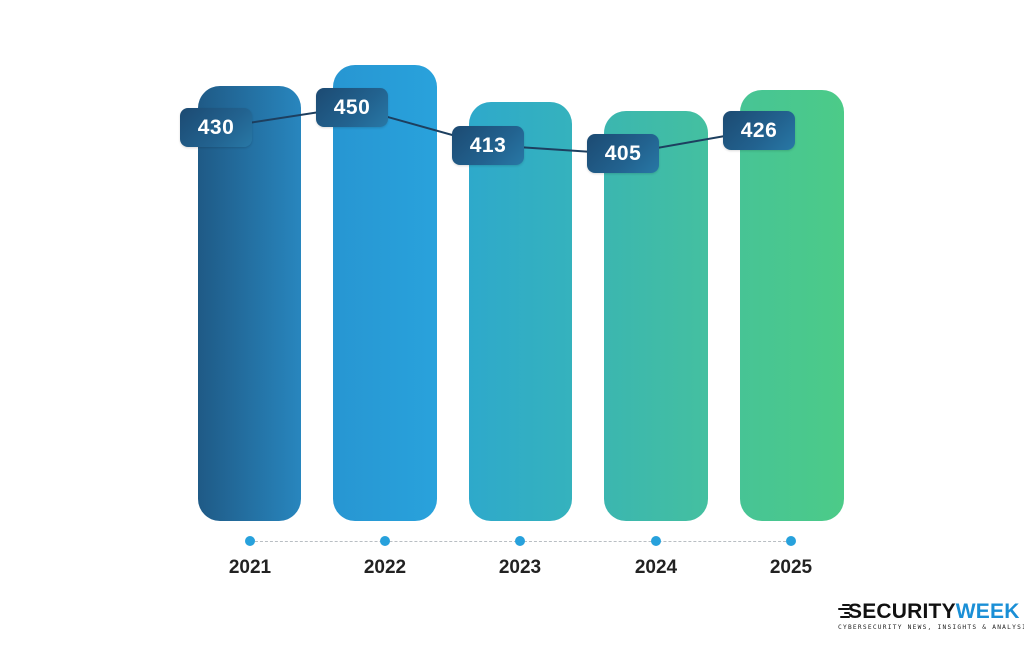  I want to click on axis-dot-2021, so click(250, 541).